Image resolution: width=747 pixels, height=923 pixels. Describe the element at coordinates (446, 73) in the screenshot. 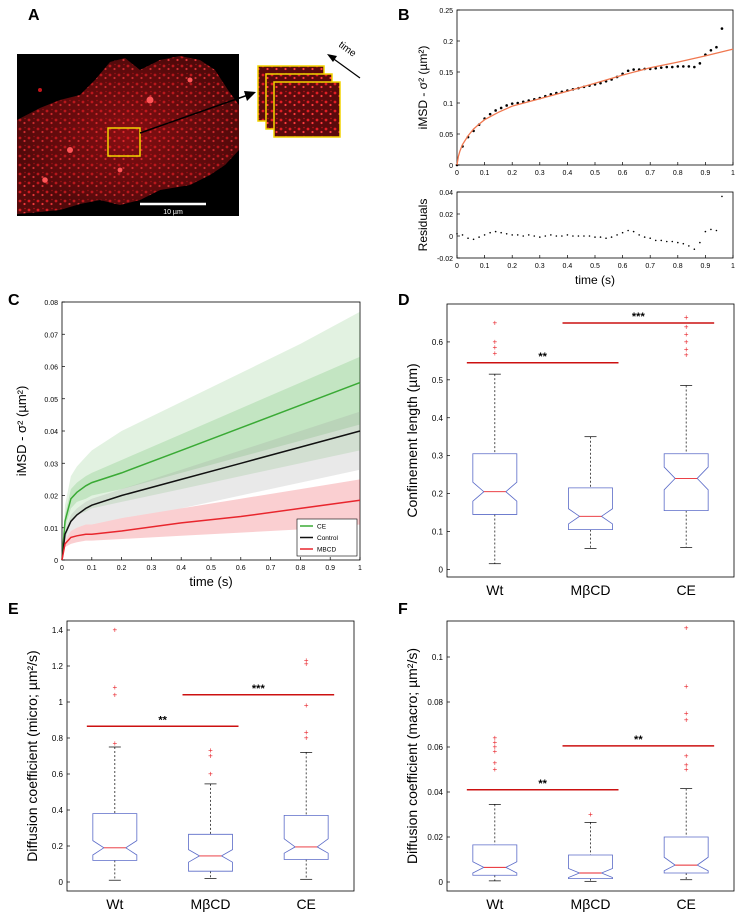

I see `y-tick-label: 0.15` at that location.